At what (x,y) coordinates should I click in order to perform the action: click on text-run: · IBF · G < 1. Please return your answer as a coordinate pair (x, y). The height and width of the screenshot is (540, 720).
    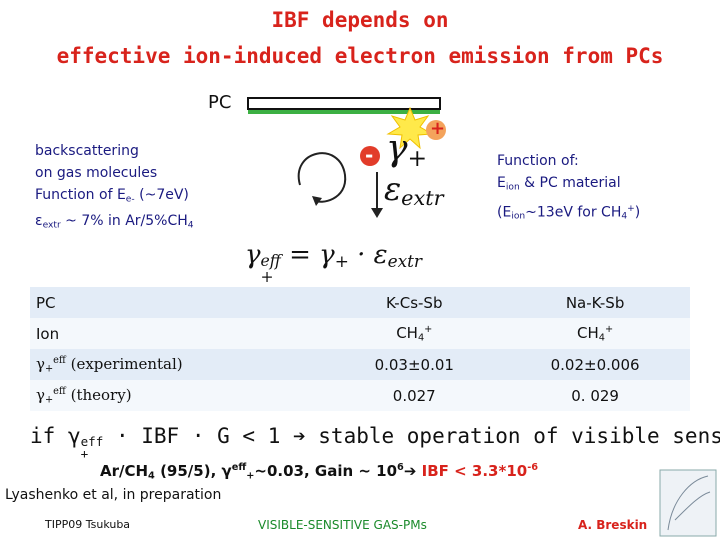
    Looking at the image, I should click on (198, 436).